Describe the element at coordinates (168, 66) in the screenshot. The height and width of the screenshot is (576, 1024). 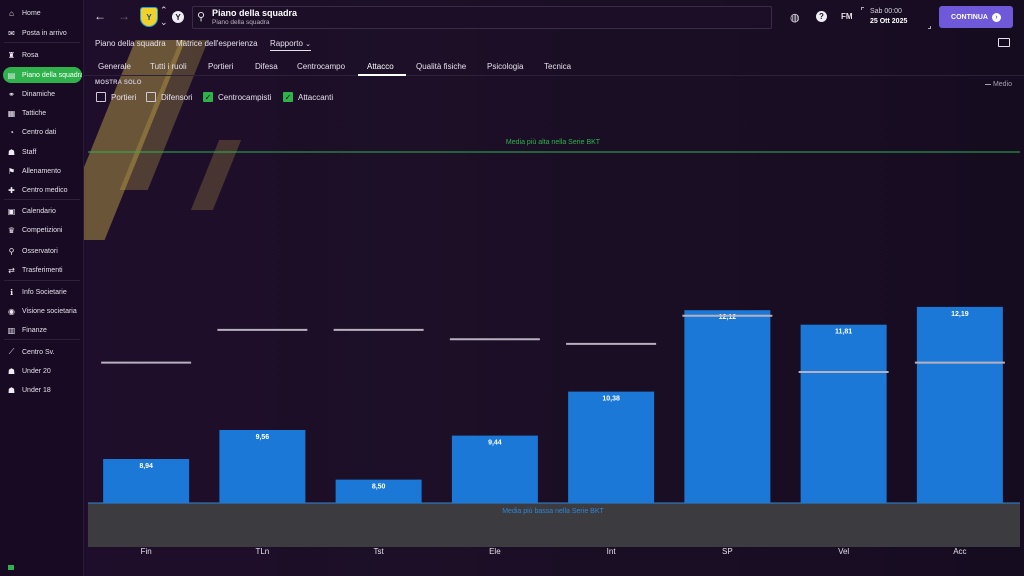
I see `tab-tutti-i-ruoli: Tutti i ruoli` at that location.